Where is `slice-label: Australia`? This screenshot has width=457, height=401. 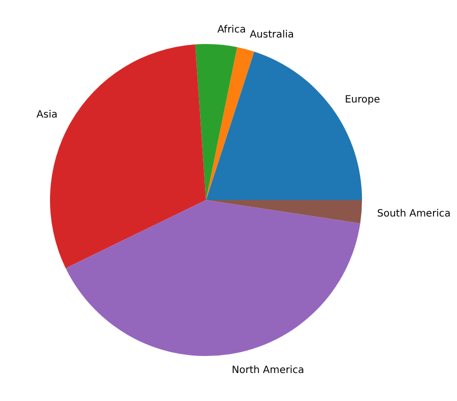
slice-label: Australia is located at coordinates (272, 35).